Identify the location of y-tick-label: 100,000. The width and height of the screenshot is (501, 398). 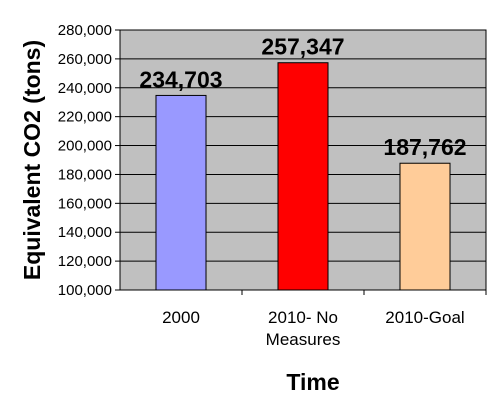
(85, 290).